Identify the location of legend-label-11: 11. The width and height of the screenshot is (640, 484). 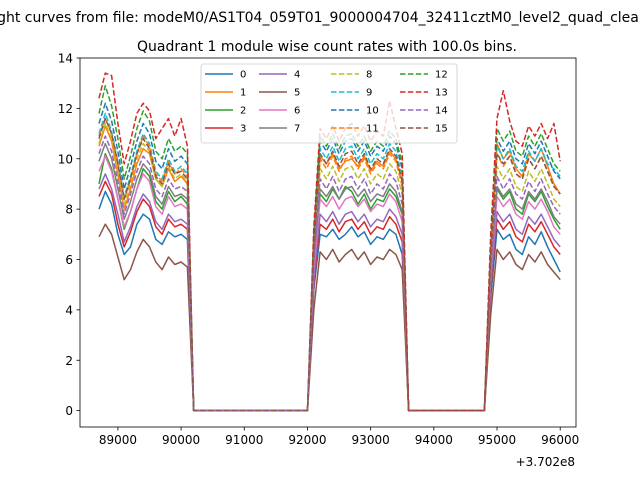
(372, 129).